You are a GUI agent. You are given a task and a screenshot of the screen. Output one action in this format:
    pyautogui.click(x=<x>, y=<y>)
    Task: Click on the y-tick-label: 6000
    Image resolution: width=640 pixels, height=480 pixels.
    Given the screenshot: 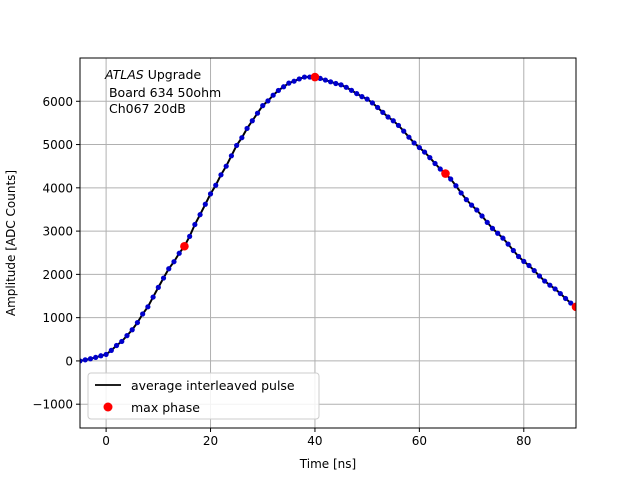 What is the action you would take?
    pyautogui.click(x=57, y=102)
    